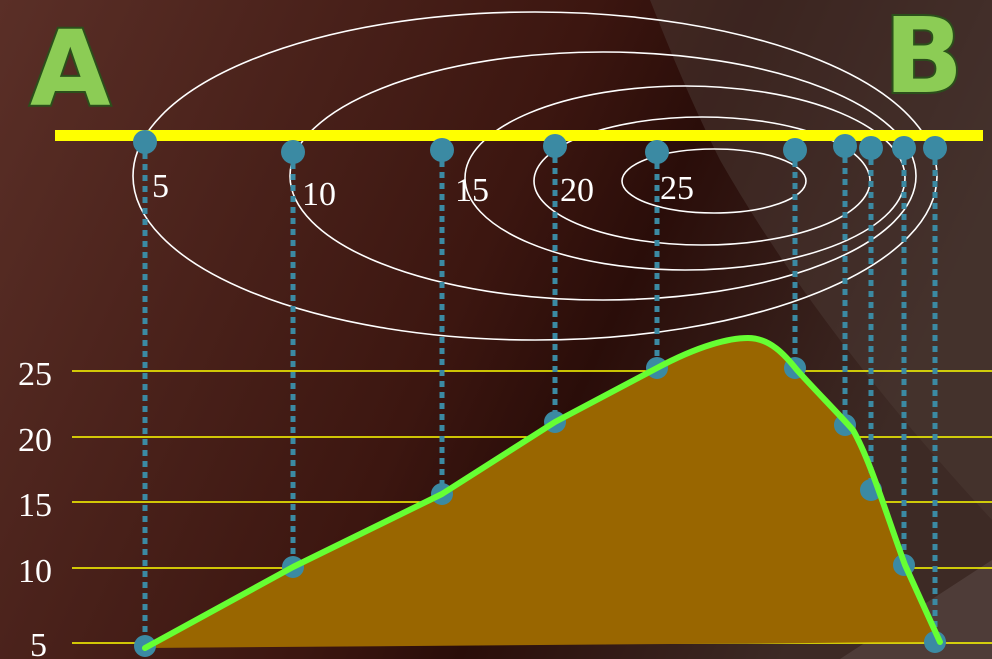  What do you see at coordinates (519, 135) in the screenshot?
I see `section-line-a-b` at bounding box center [519, 135].